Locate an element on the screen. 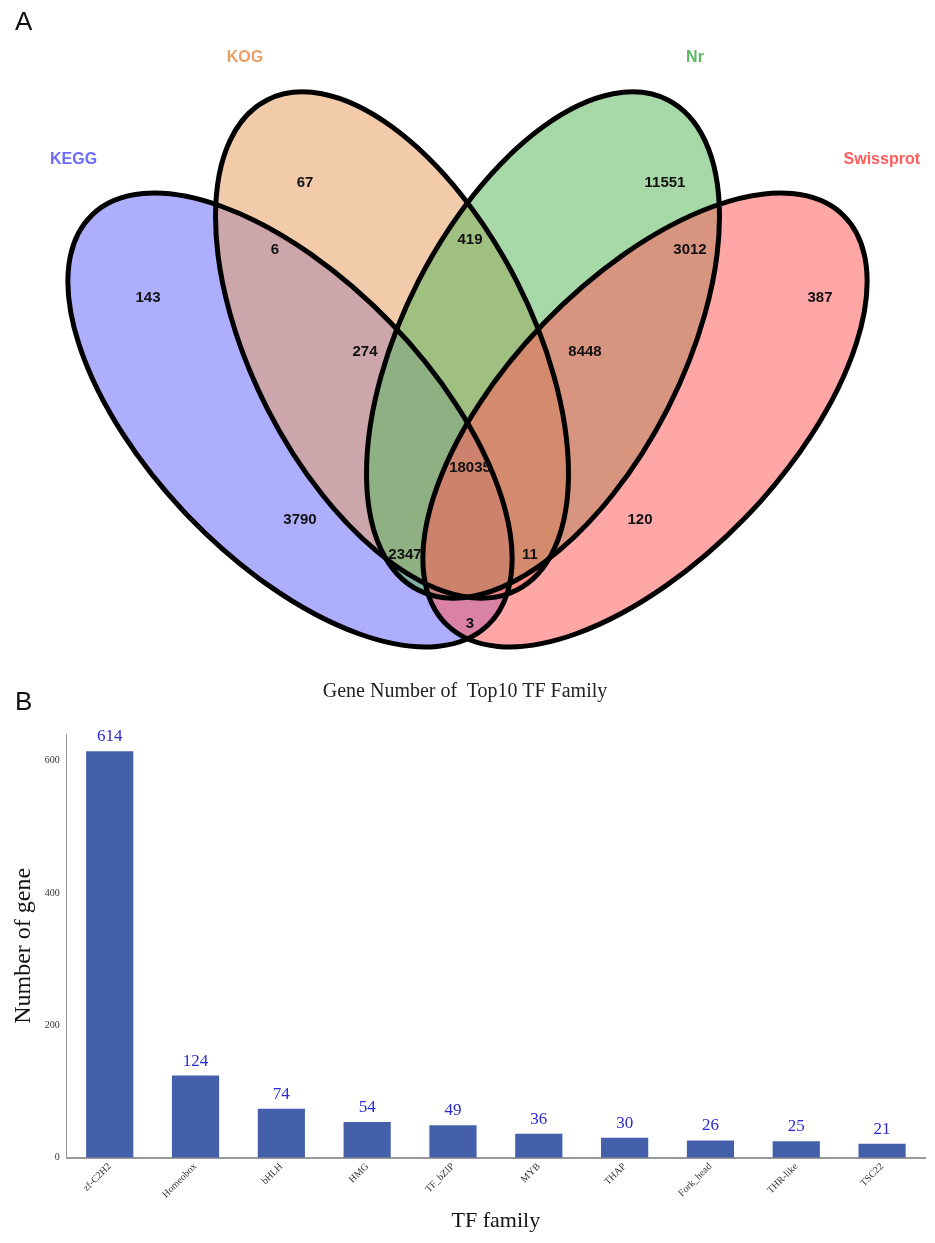 Image resolution: width=935 pixels, height=1243 pixels. text: 143 is located at coordinates (148, 297).